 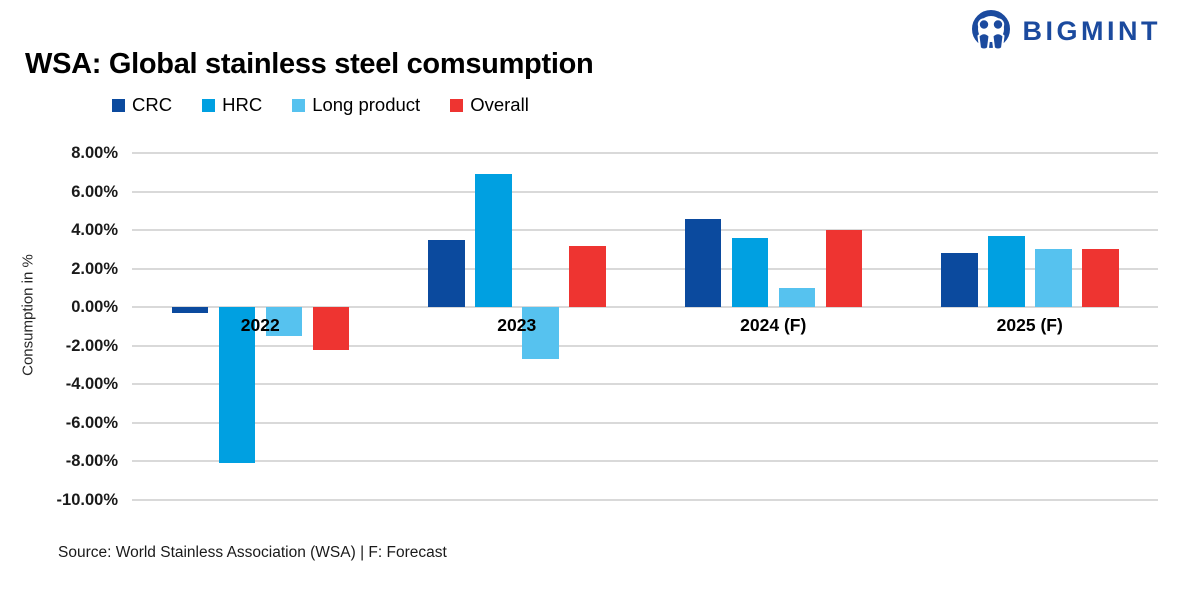 What do you see at coordinates (1029, 325) in the screenshot?
I see `category-label-2025-f: 2025 (F)` at bounding box center [1029, 325].